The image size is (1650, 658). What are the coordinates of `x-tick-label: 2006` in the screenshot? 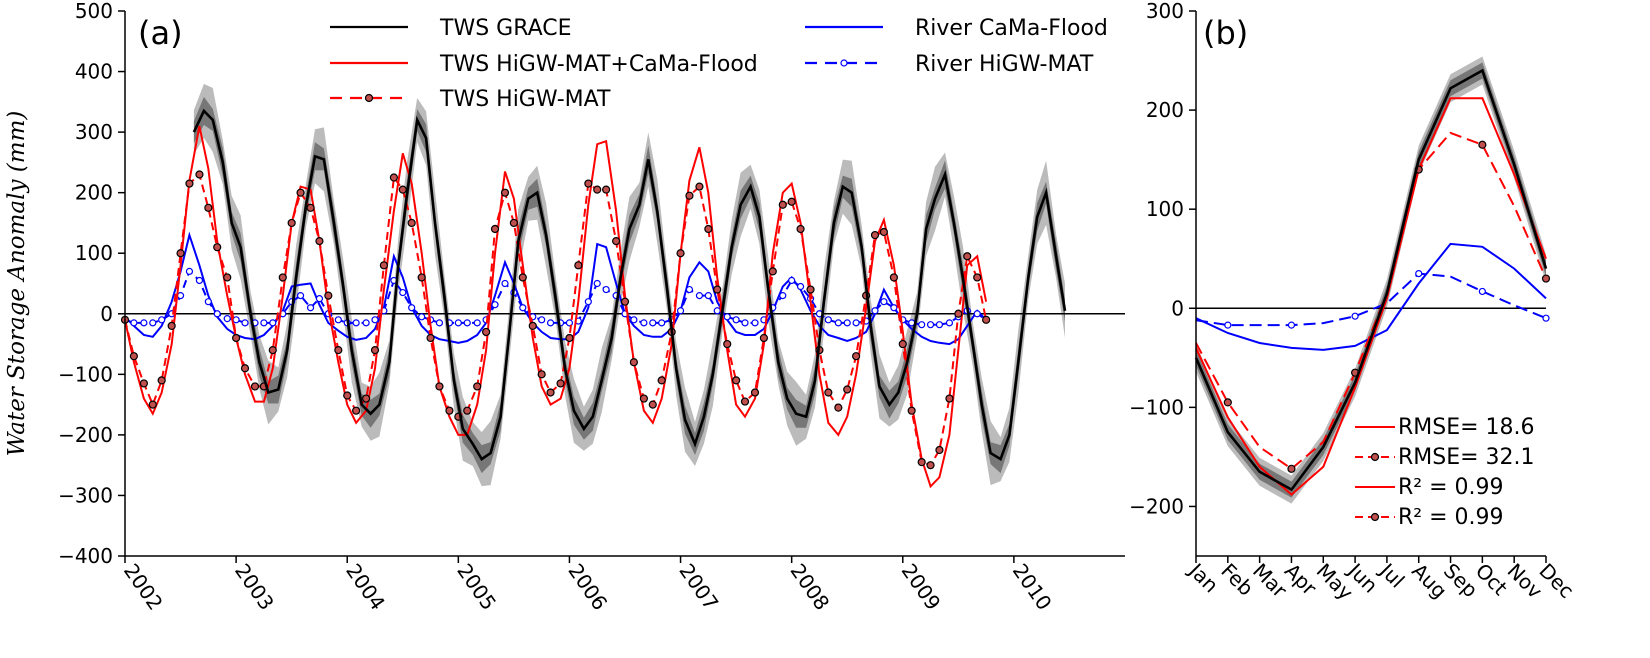 It's located at (587, 586).